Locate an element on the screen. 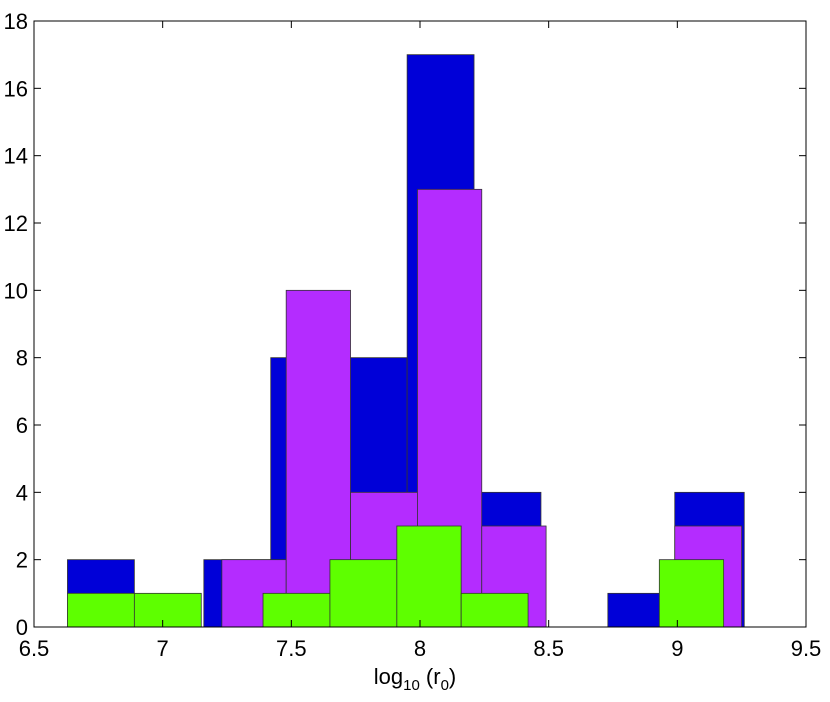 This screenshot has height=702, width=830. y-tick-label: 14 is located at coordinates (16, 156).